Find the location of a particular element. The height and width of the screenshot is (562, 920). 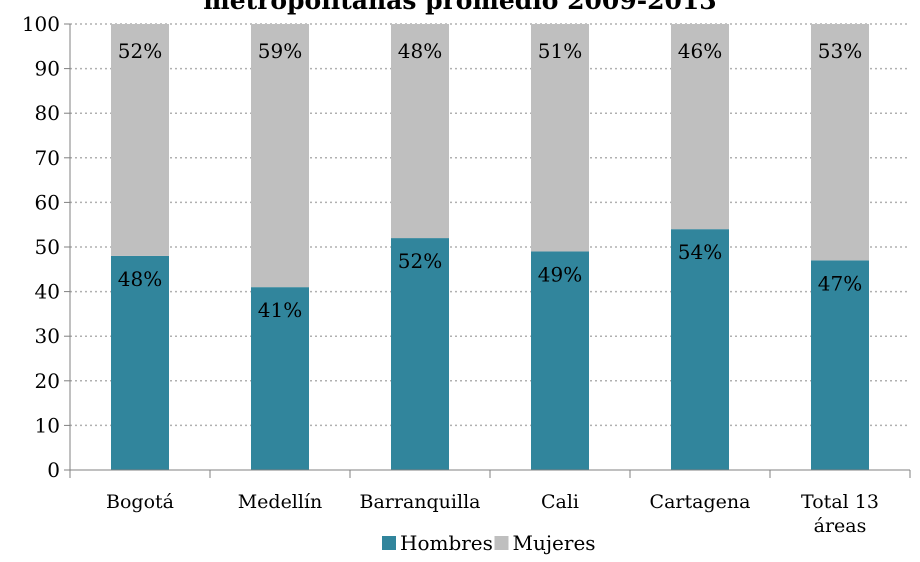

x-tick-label: Medellín is located at coordinates (280, 502).